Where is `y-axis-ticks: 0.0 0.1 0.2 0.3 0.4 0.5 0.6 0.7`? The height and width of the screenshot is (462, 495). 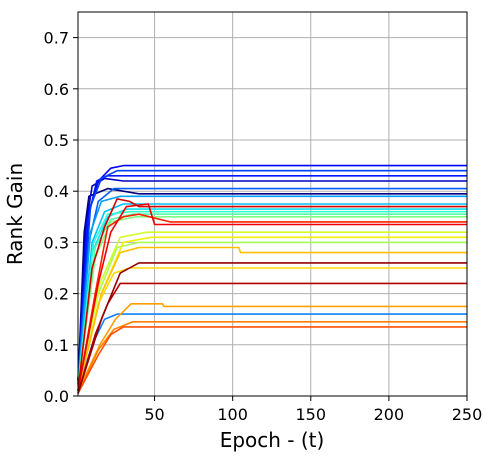 y-axis-ticks: 0.0 0.1 0.2 0.3 0.4 0.5 0.6 0.7 is located at coordinates (61, 217).